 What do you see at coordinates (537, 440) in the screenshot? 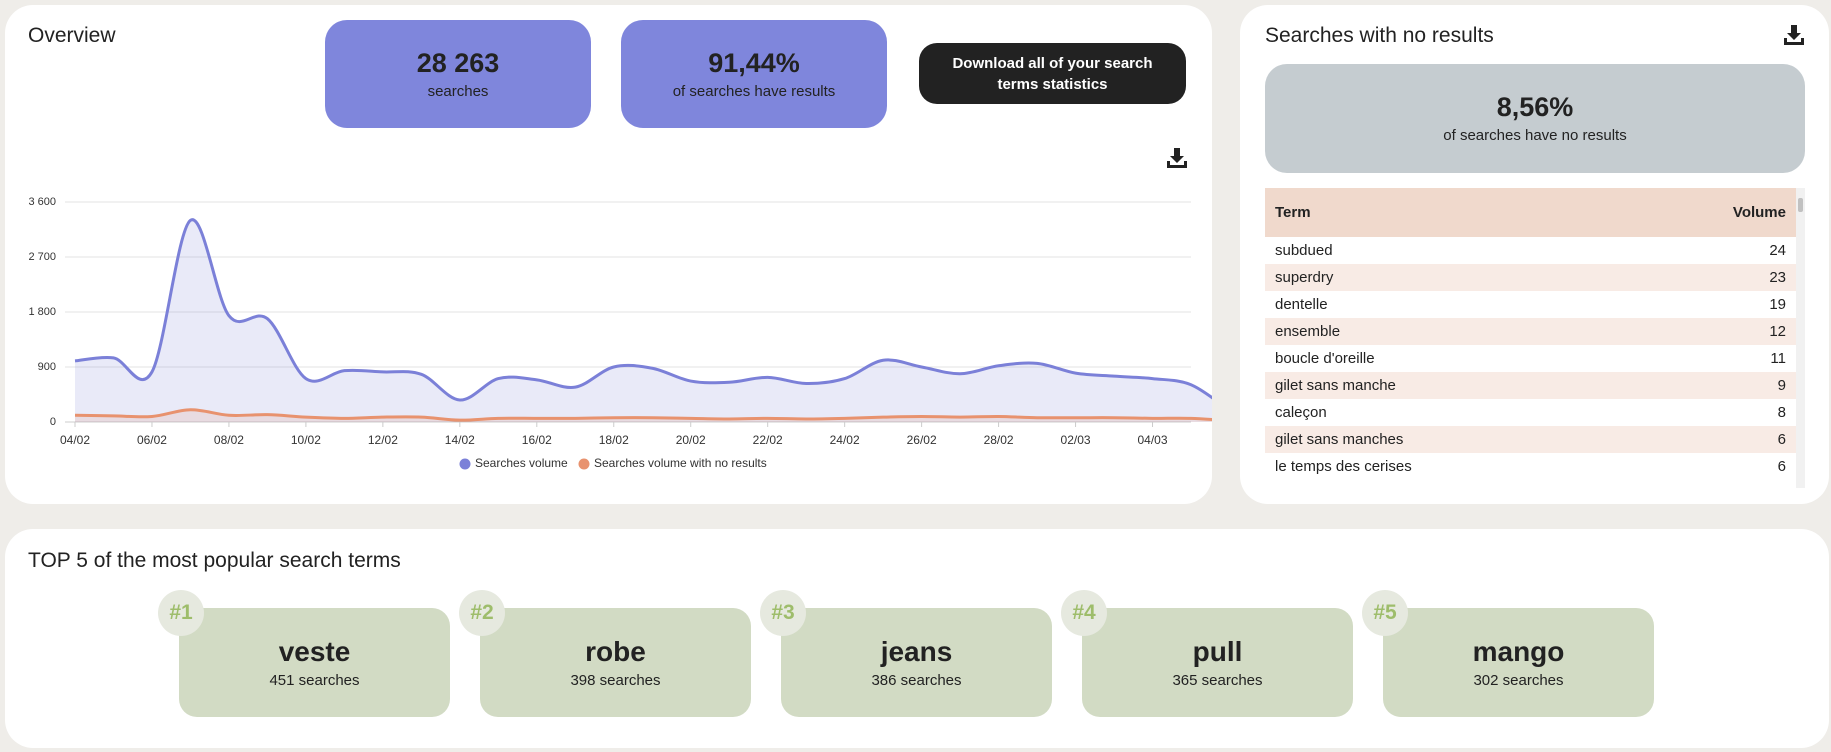
I see `x-tick-label: 16/02` at bounding box center [537, 440].